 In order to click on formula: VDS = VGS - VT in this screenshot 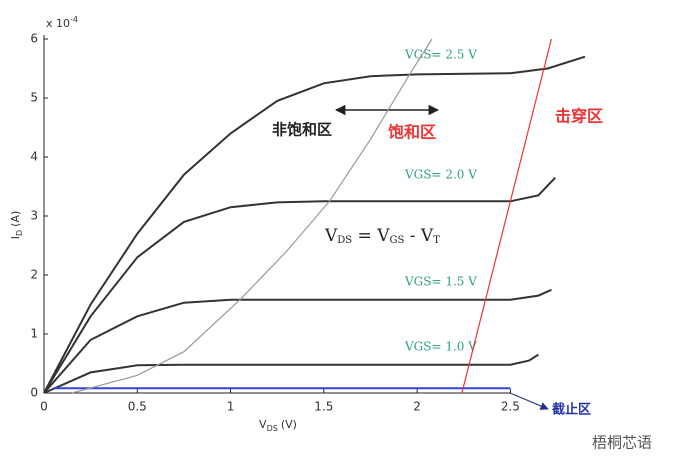, I will do `click(382, 236)`.